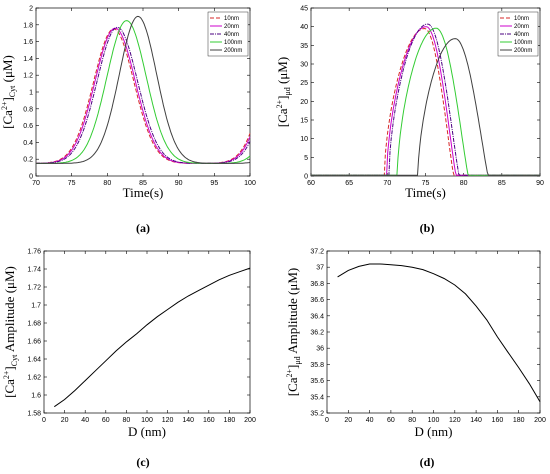 Image resolution: width=550 pixels, height=474 pixels. Describe the element at coordinates (31, 93) in the screenshot. I see `y-tick-label: 1` at that location.